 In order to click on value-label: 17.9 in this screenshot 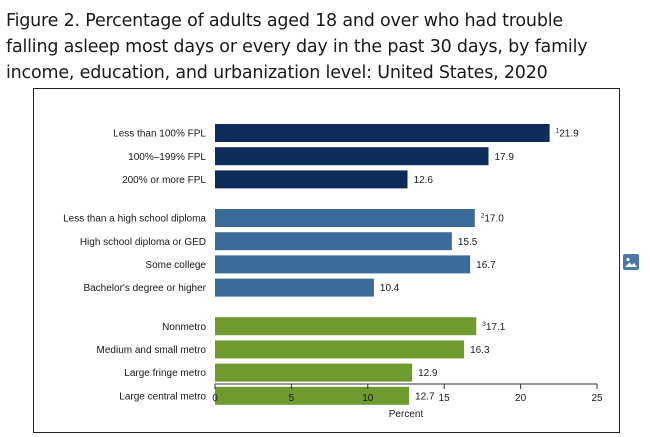, I will do `click(505, 157)`.